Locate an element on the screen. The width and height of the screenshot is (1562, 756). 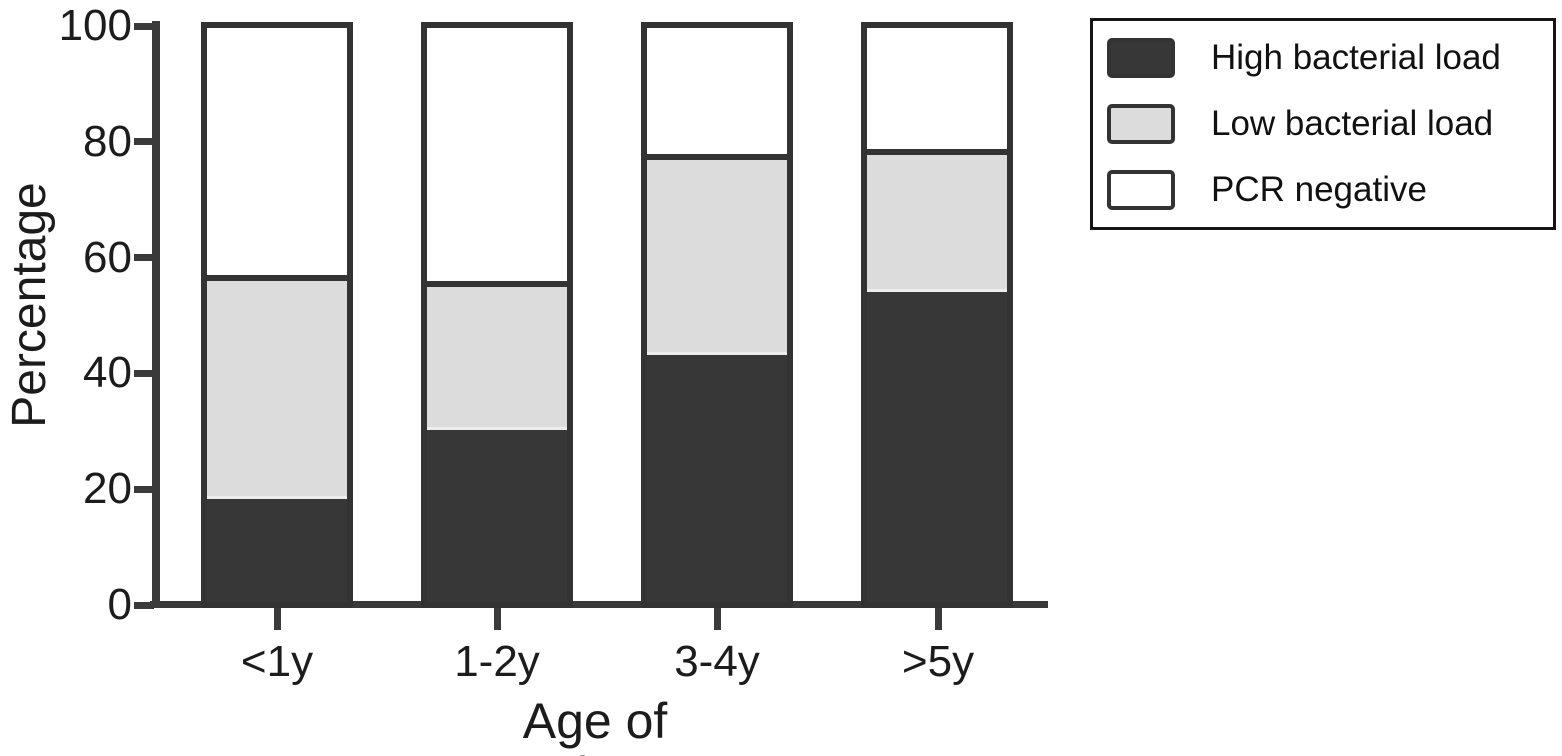
legend-swatch-high-bacterial-load is located at coordinates (1141, 58).